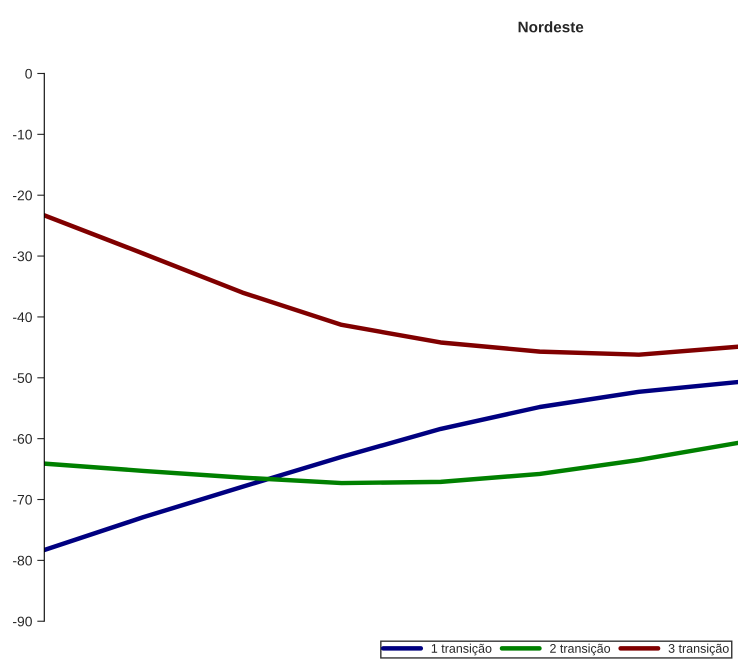 Image resolution: width=738 pixels, height=668 pixels. What do you see at coordinates (22, 499) in the screenshot?
I see `y-tick-label: -70` at bounding box center [22, 499].